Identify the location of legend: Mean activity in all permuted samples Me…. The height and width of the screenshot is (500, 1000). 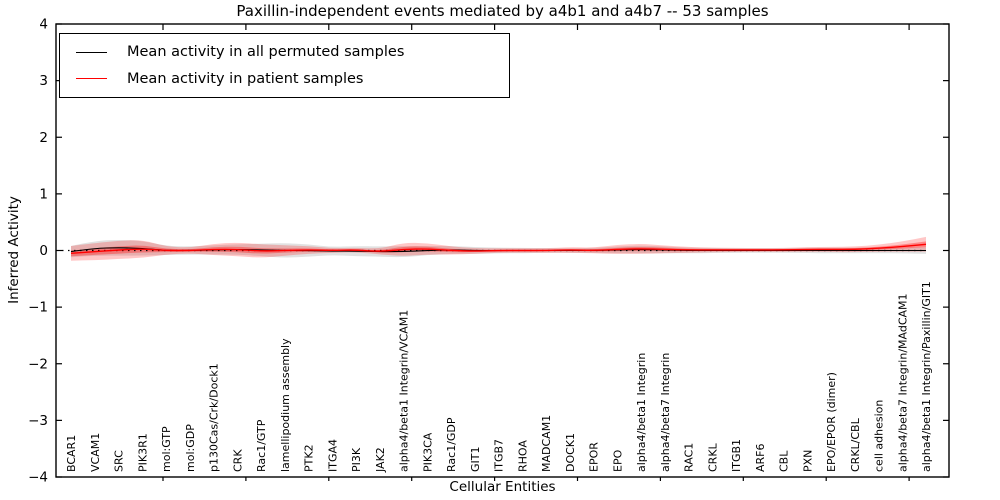
(284, 65).